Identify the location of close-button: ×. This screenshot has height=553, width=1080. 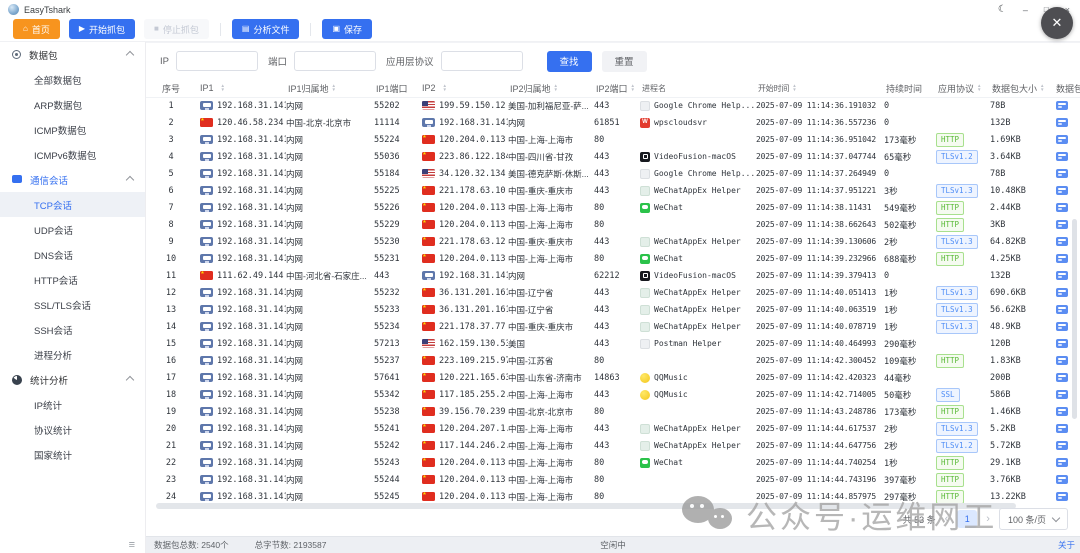
(1067, 9).